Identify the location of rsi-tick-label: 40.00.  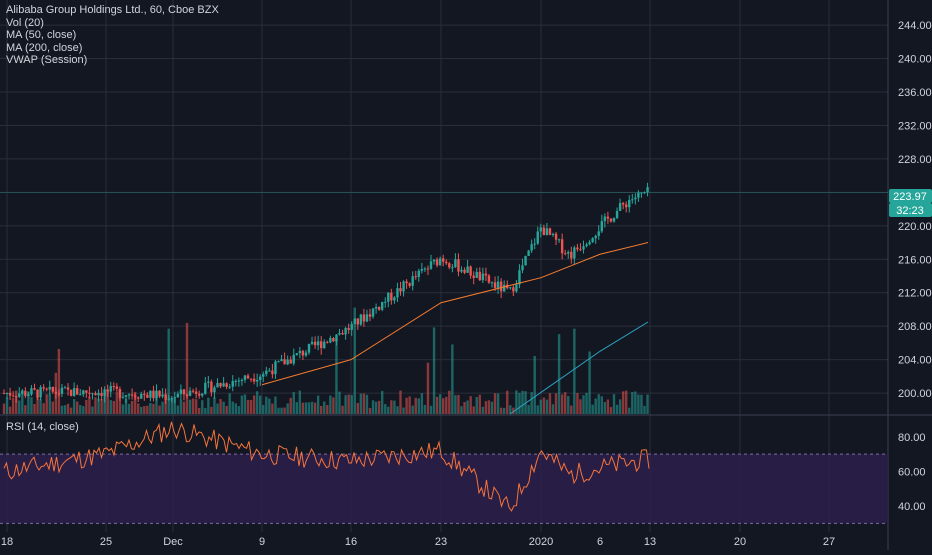
(912, 507).